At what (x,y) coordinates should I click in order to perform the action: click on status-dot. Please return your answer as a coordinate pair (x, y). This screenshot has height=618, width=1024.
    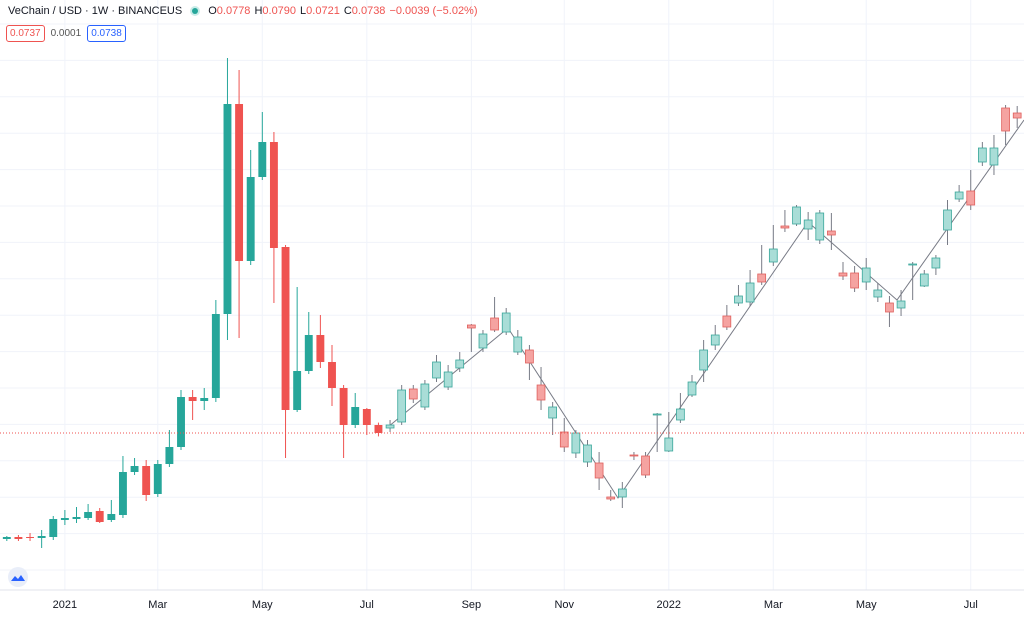
    Looking at the image, I should click on (195, 11).